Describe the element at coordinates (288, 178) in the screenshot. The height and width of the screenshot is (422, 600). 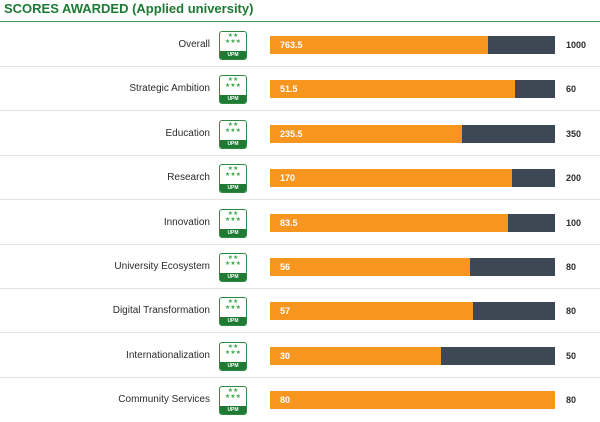
I see `score-value: 170` at that location.